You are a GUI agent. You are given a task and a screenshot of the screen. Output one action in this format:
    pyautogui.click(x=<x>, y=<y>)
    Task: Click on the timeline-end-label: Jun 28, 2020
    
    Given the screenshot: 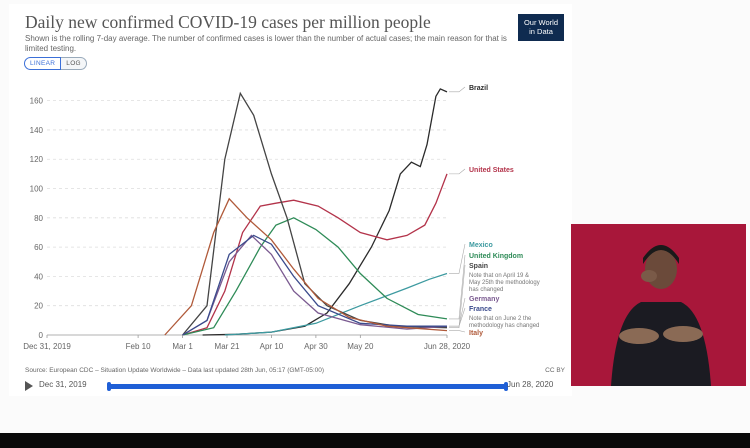 What is the action you would take?
    pyautogui.click(x=530, y=384)
    